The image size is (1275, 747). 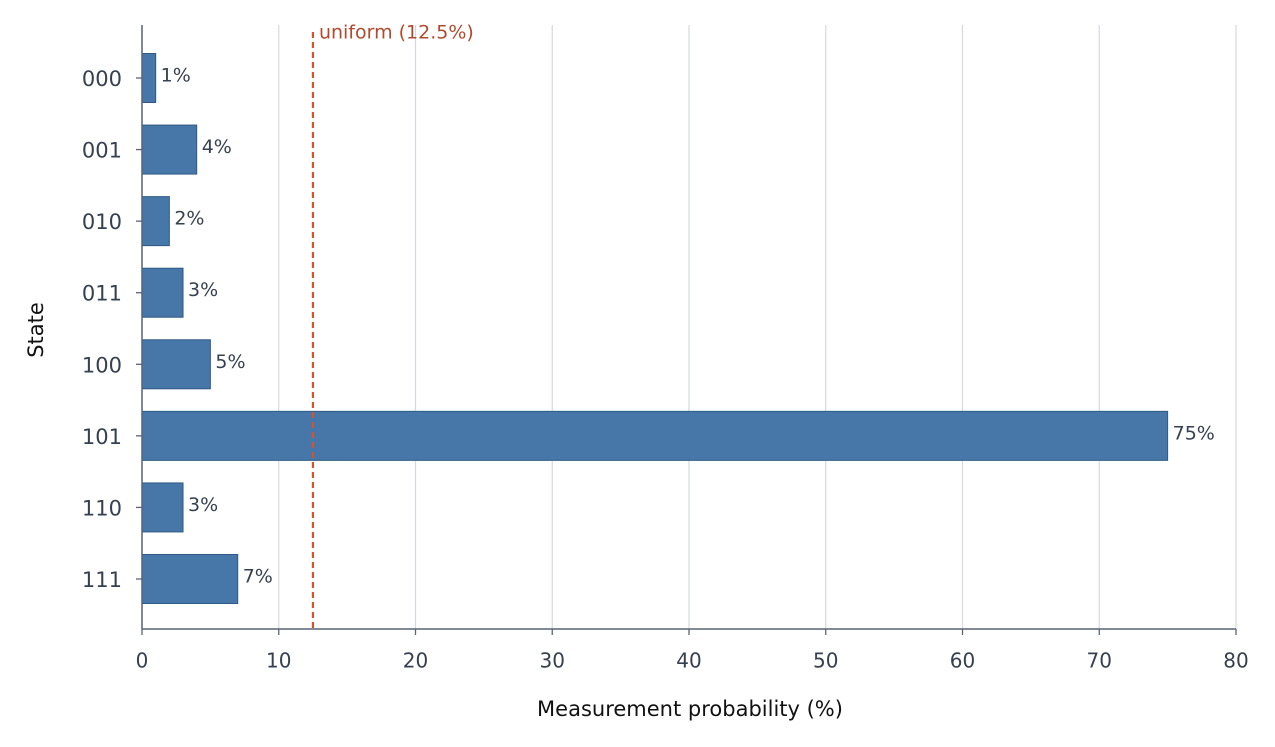 I want to click on x-tick-label: 70, so click(x=1099, y=661).